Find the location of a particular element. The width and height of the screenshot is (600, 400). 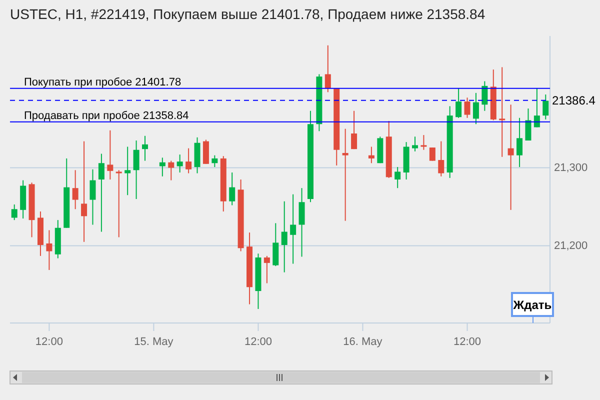

ref-line-label: Продавать при пробое 21358.84 is located at coordinates (106, 116).